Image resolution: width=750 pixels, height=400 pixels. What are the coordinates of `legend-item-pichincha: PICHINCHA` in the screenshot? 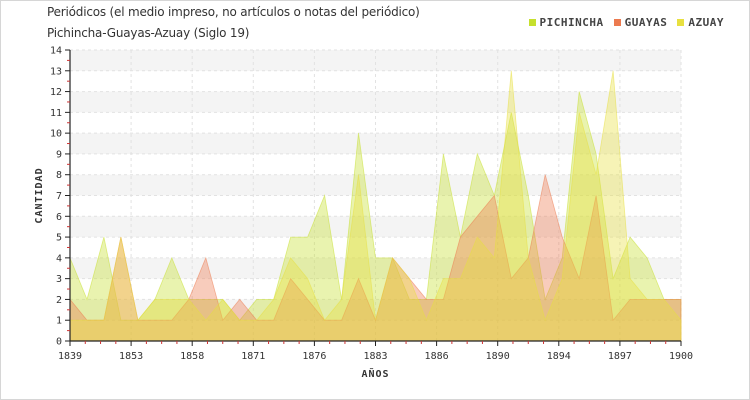 It's located at (566, 22).